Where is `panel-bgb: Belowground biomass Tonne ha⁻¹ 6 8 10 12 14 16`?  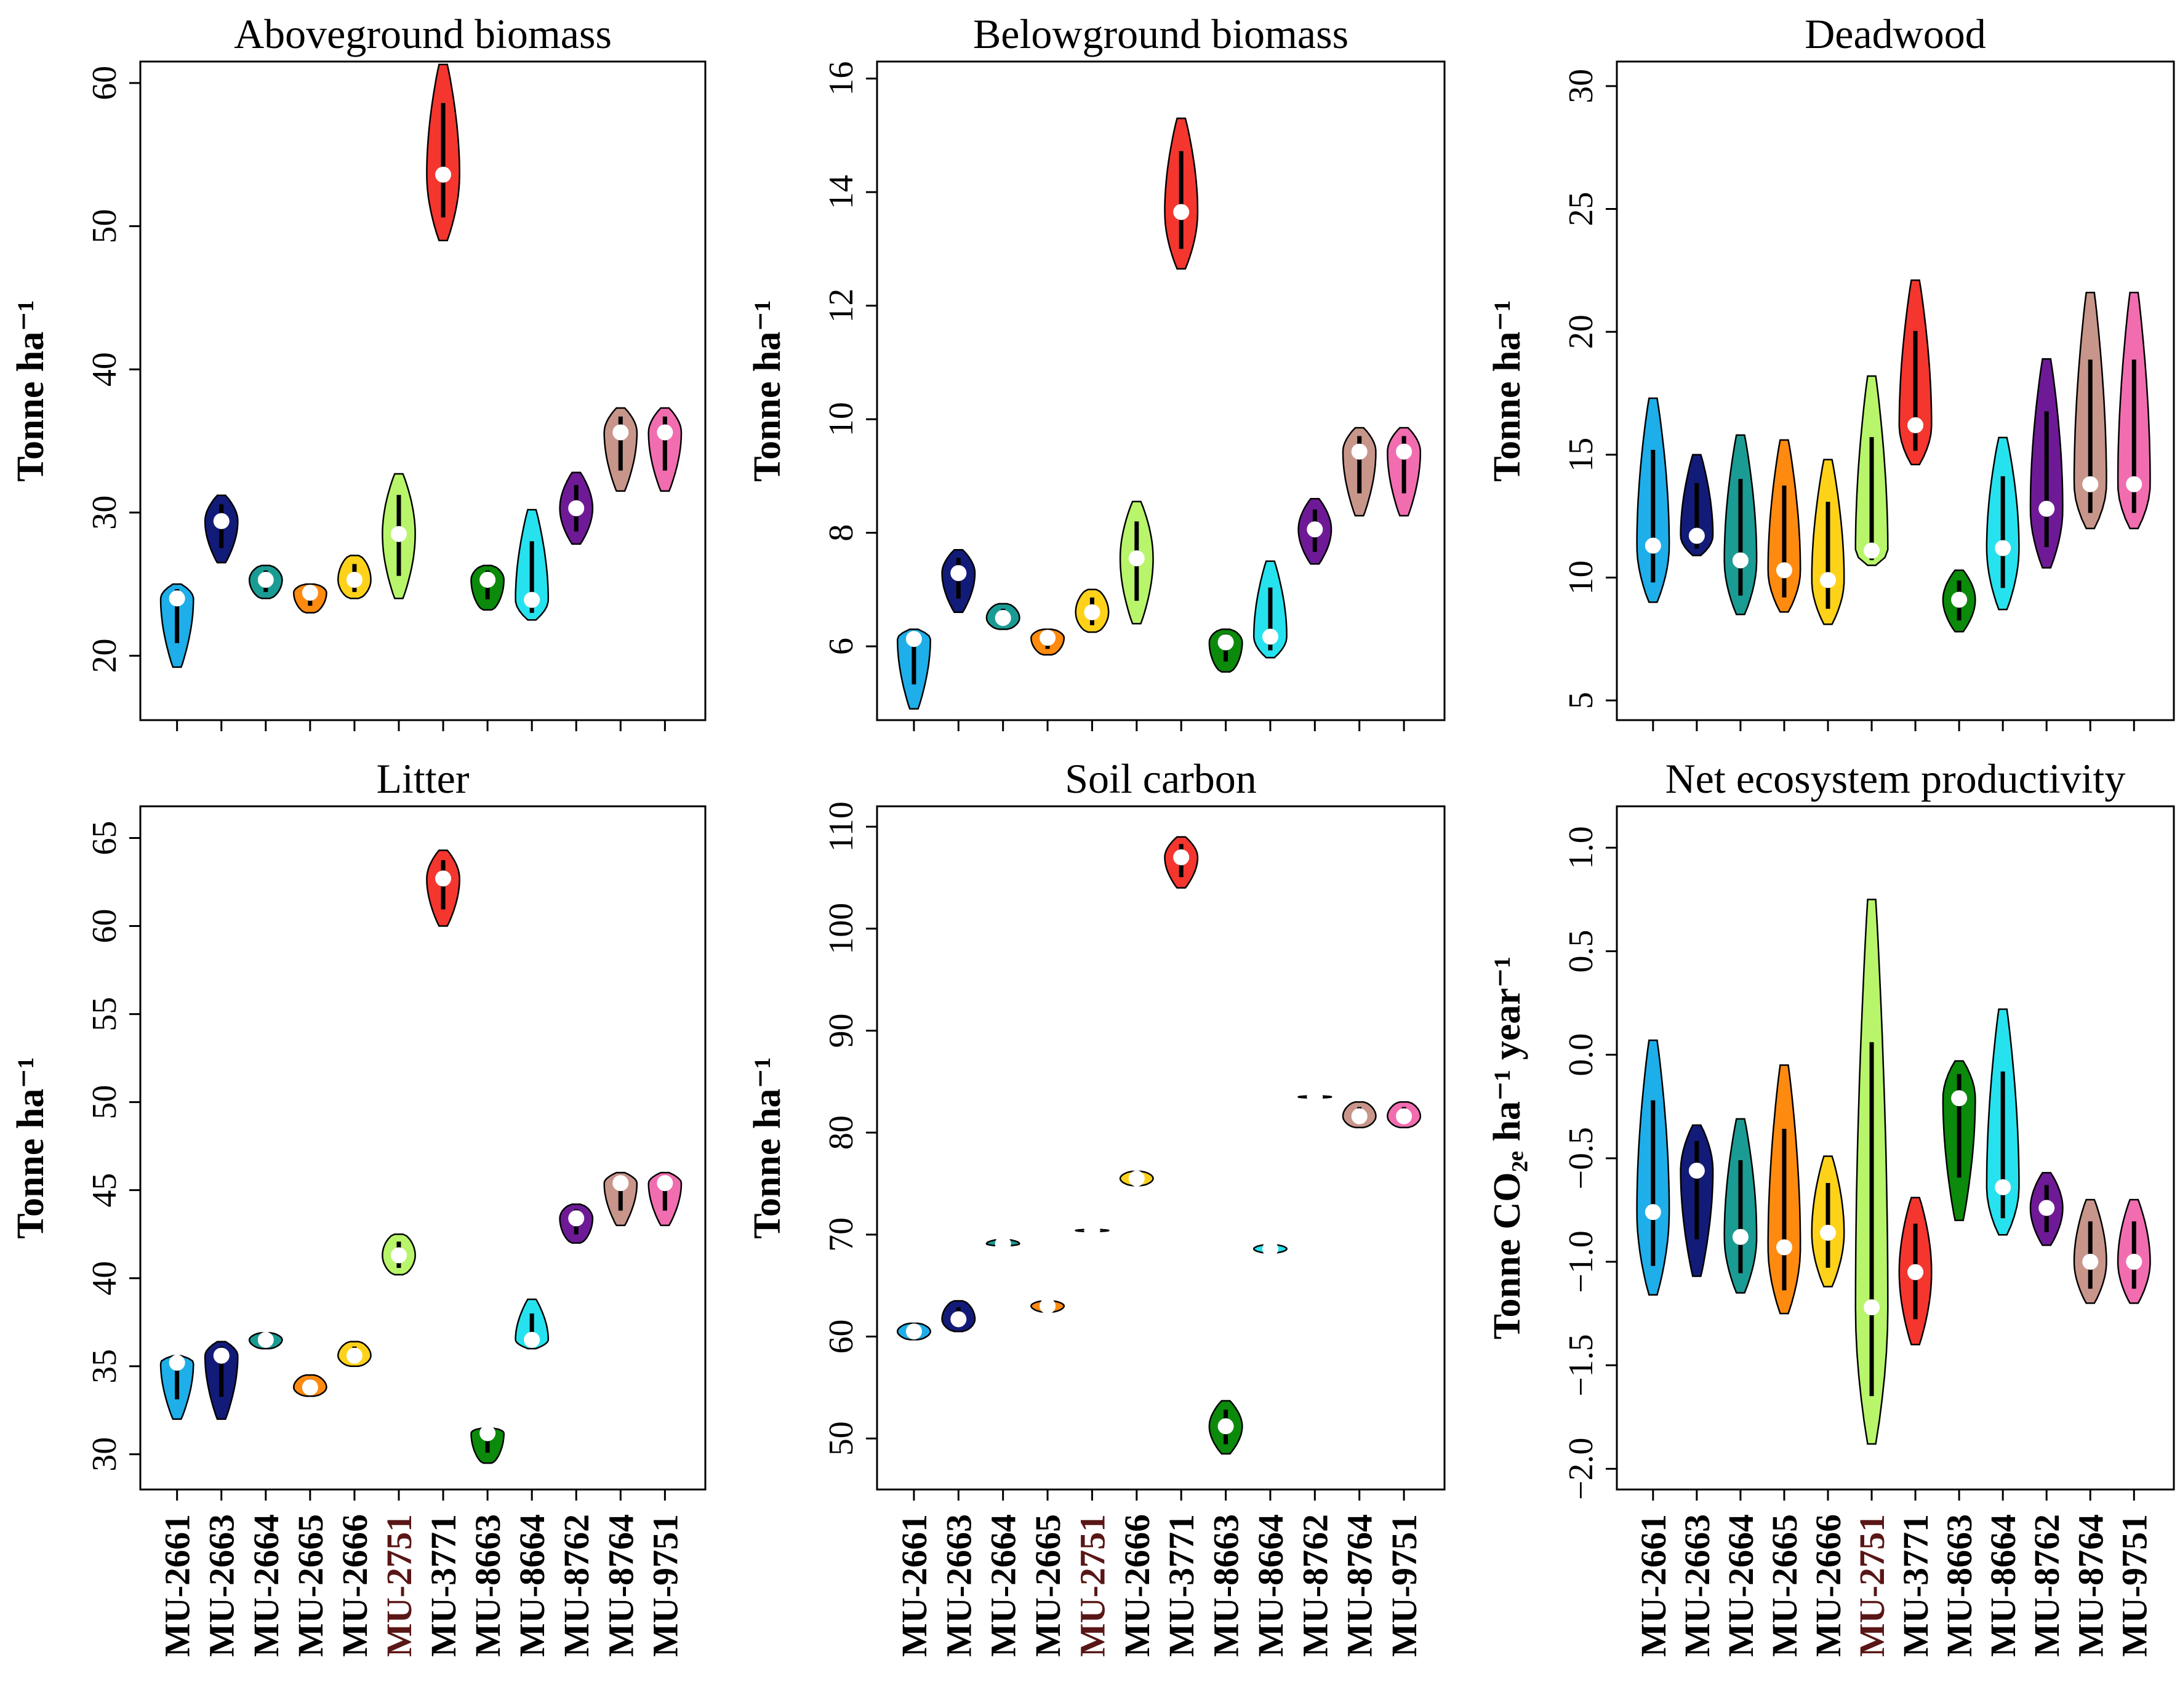
panel-bgb: Belowground biomass Tonne ha⁻¹ 6 8 10 12 14 16 is located at coordinates (1096, 370).